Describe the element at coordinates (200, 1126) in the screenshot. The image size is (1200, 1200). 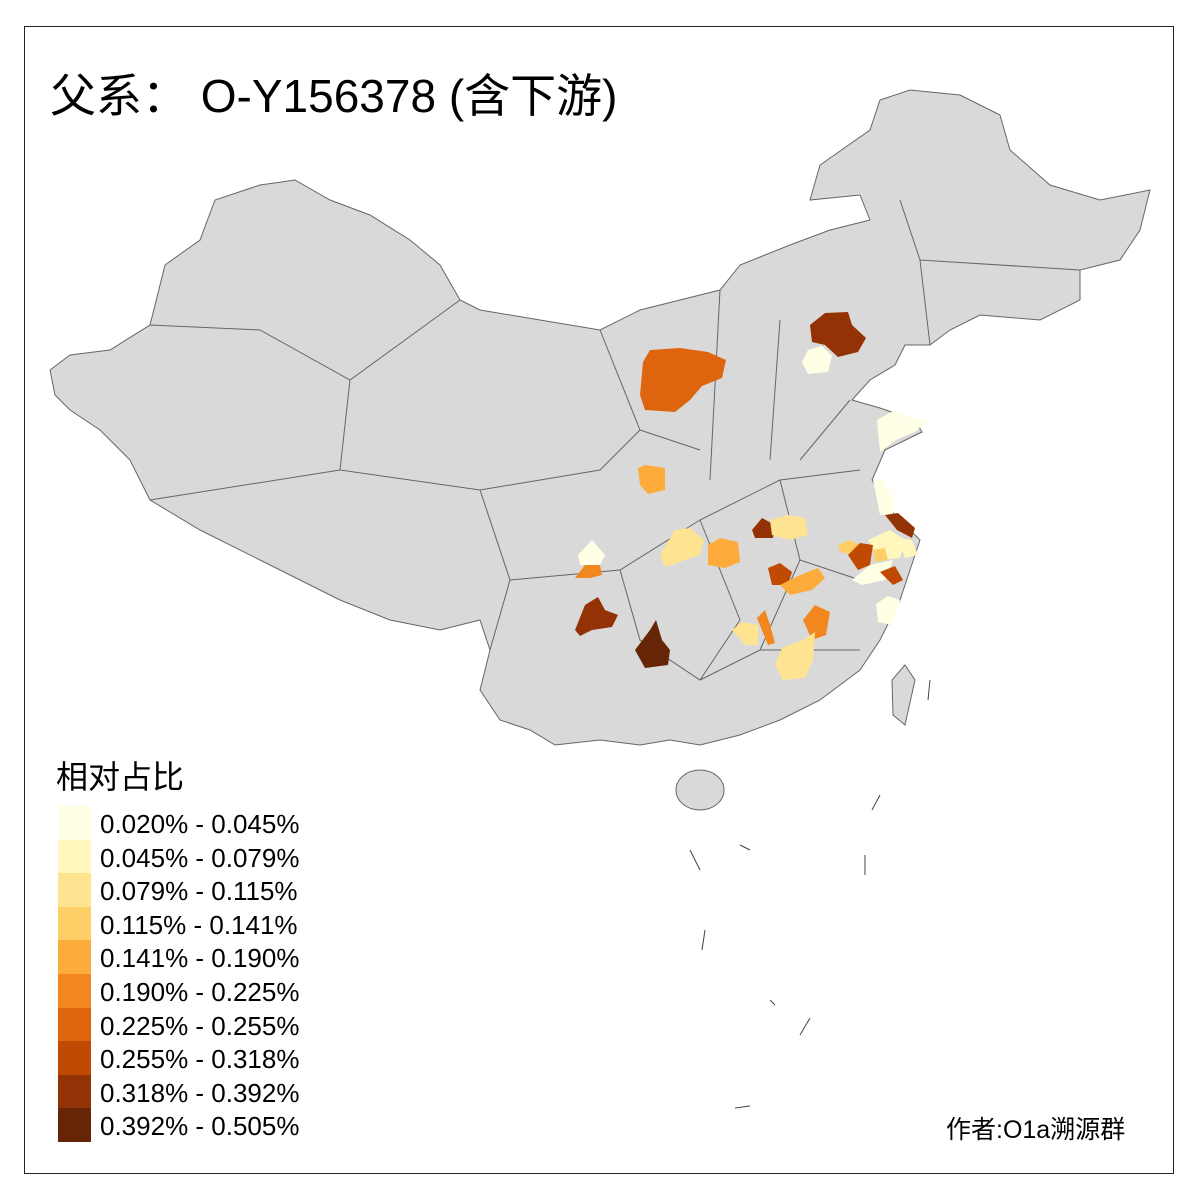
I see `legend-label: 0.392% - 0.505%` at that location.